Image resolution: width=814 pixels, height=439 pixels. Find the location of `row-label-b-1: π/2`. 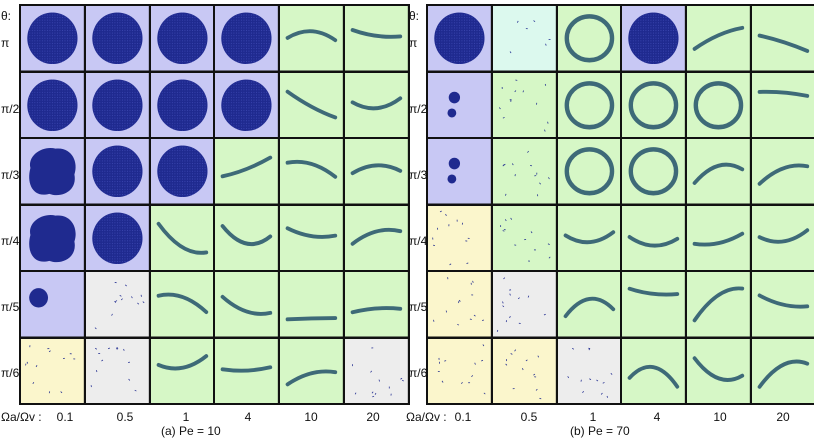

row-label-b-1: π/2 is located at coordinates (418, 109).